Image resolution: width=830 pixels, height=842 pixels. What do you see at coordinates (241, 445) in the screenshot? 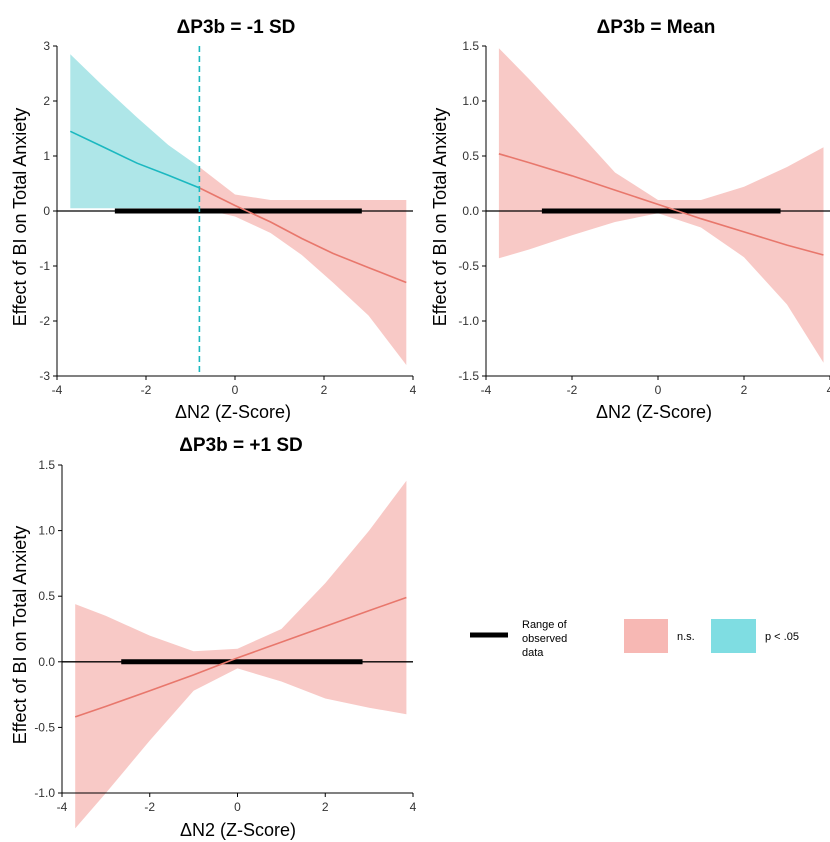
I see `panel-title: ΔP3b = +1 SD` at bounding box center [241, 445].